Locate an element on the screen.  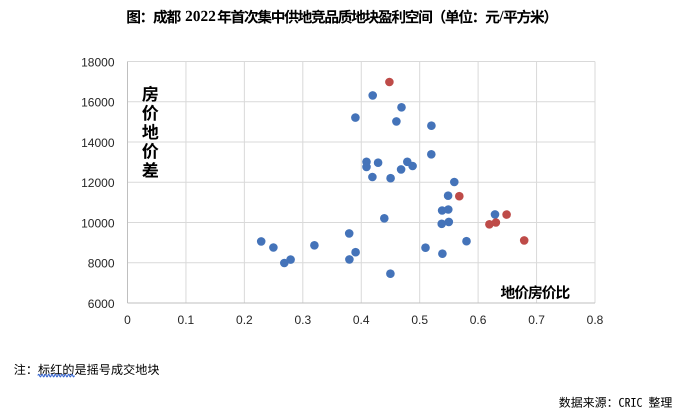
svg-text: 0.6 is located at coordinates (478, 320).